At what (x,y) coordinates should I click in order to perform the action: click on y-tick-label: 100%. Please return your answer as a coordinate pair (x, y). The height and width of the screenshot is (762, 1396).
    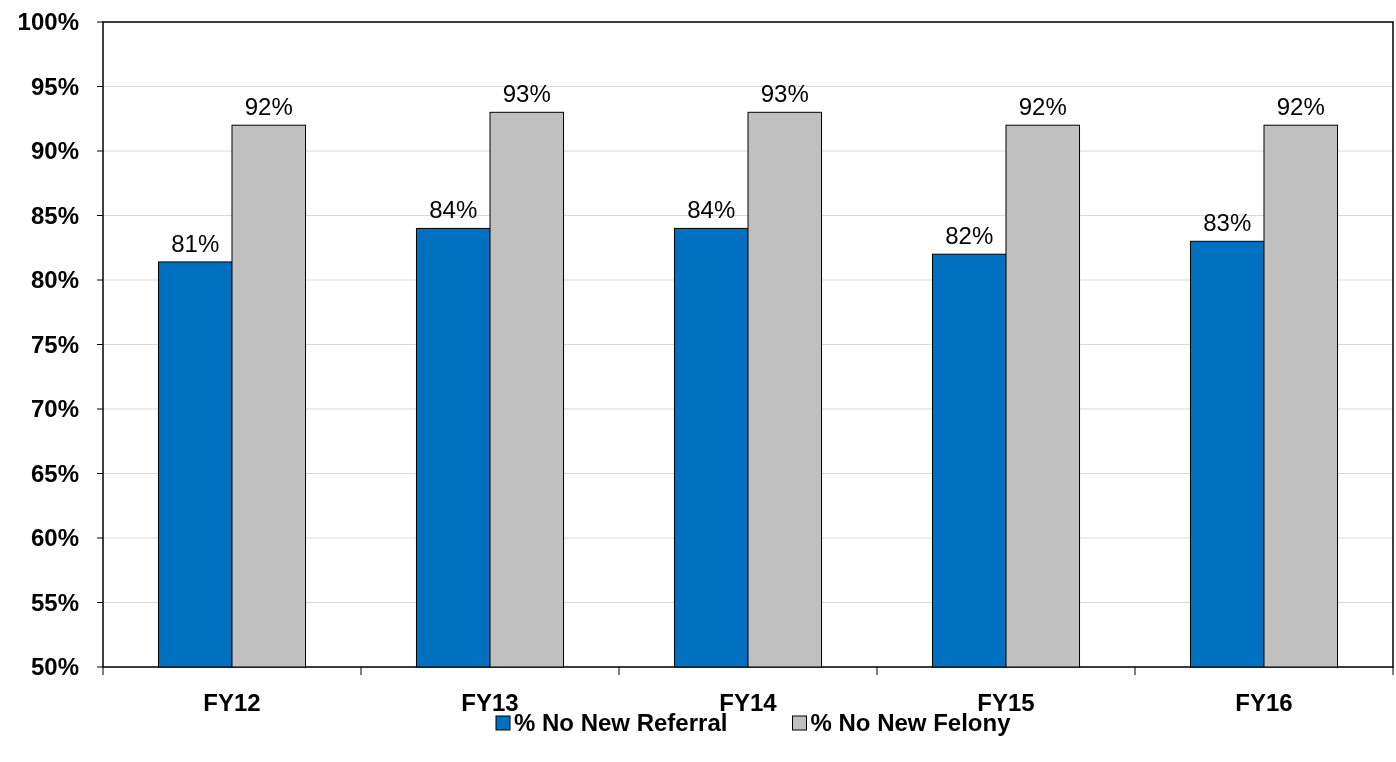
    Looking at the image, I should click on (48, 22).